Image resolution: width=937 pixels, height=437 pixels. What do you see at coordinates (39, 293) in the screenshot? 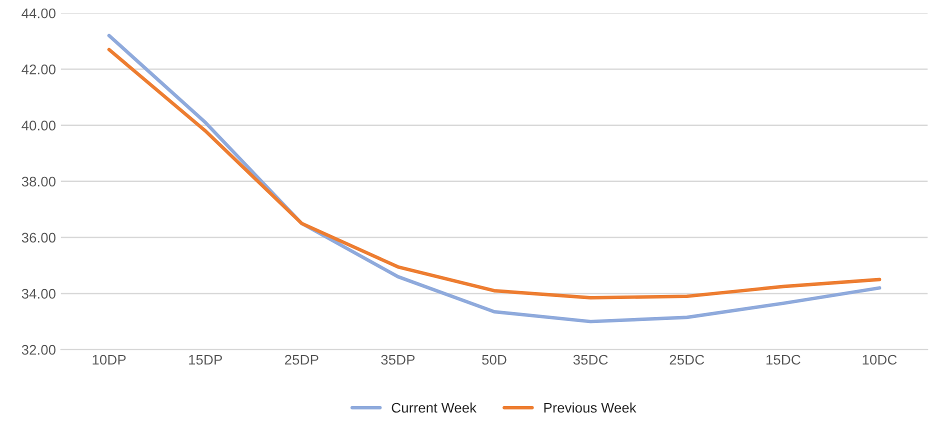
I see `y-tick-label: 34.00` at bounding box center [39, 293].